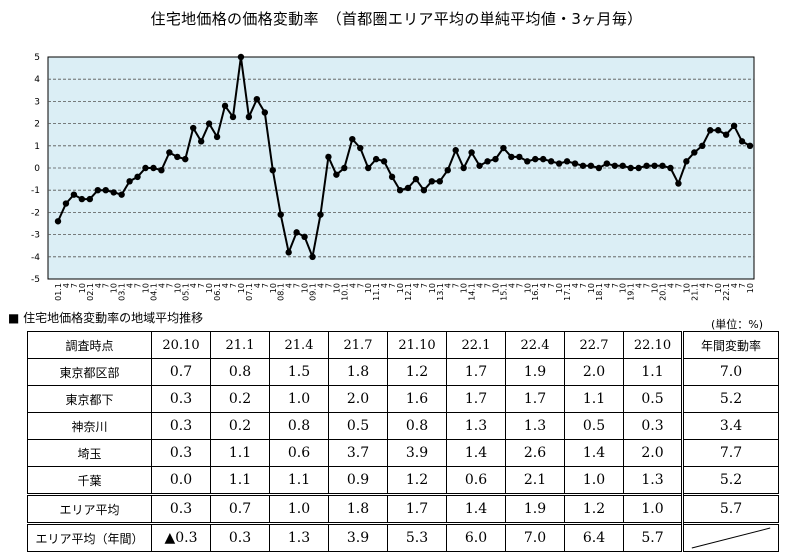 This screenshot has width=793, height=557. I want to click on header-cell: 年間変動率, so click(730, 345).